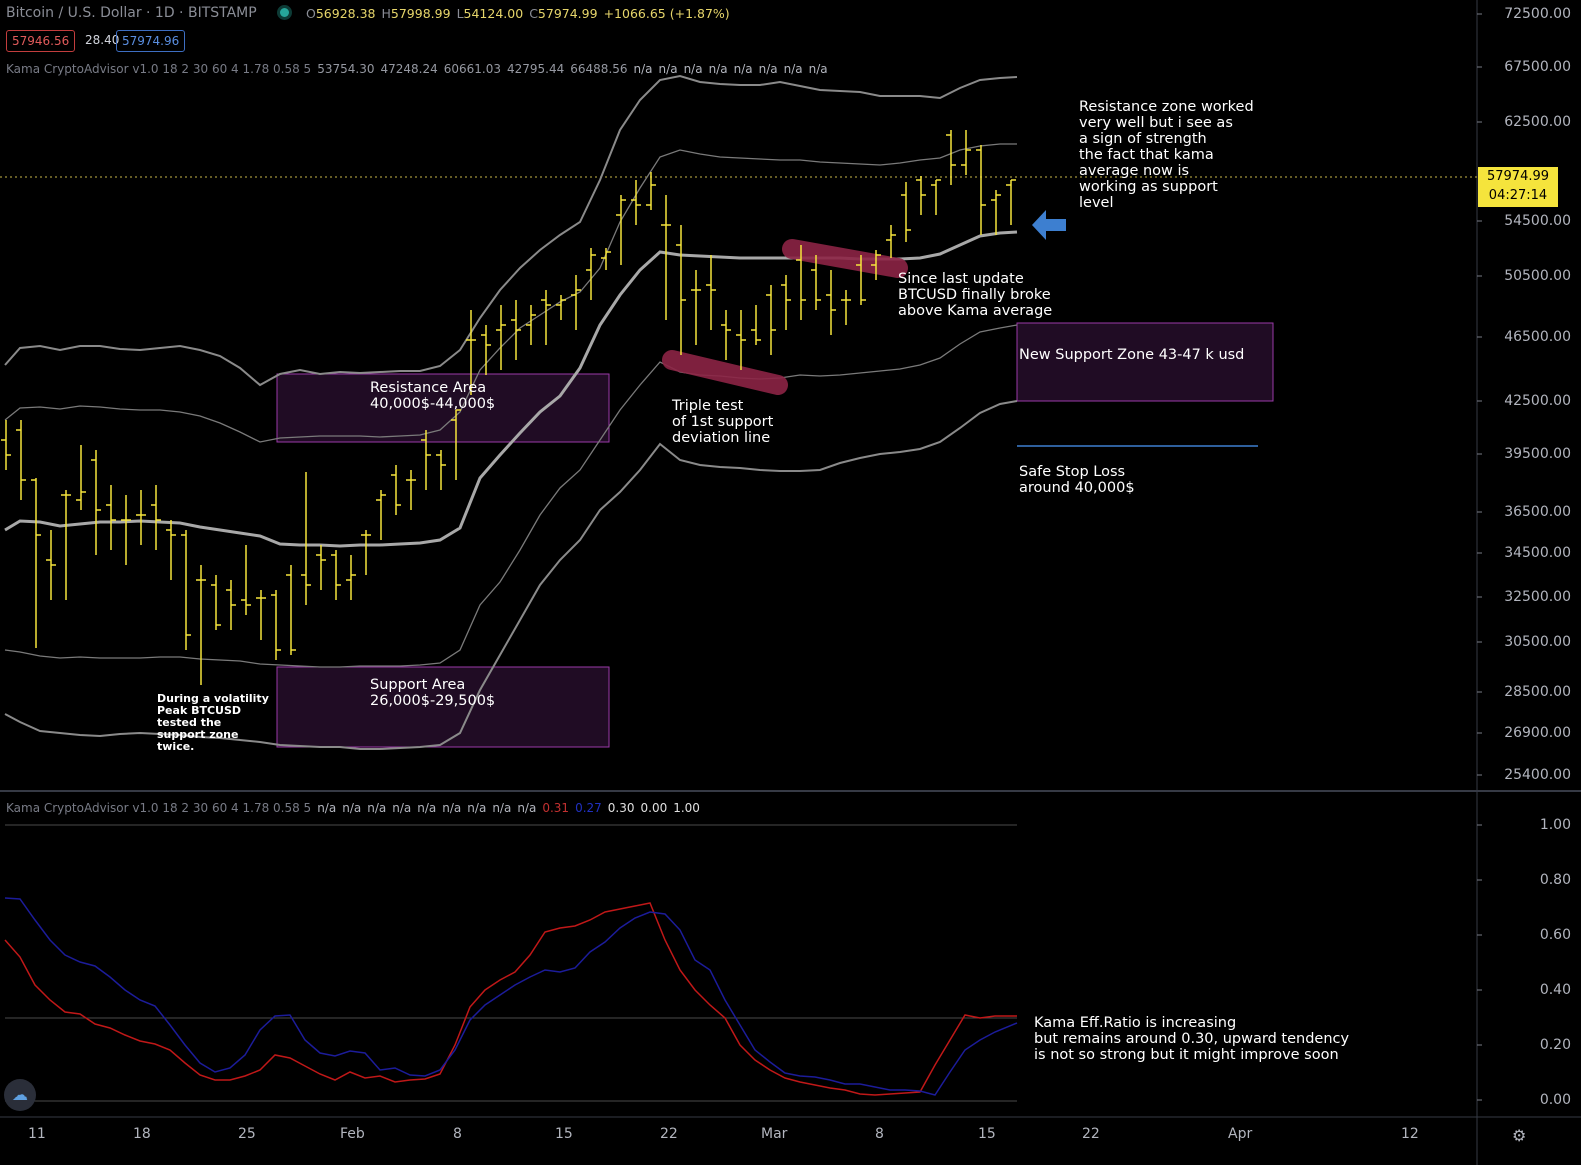 Image resolution: width=1581 pixels, height=1165 pixels. I want to click on price-tick: 42500.00, so click(1537, 401).